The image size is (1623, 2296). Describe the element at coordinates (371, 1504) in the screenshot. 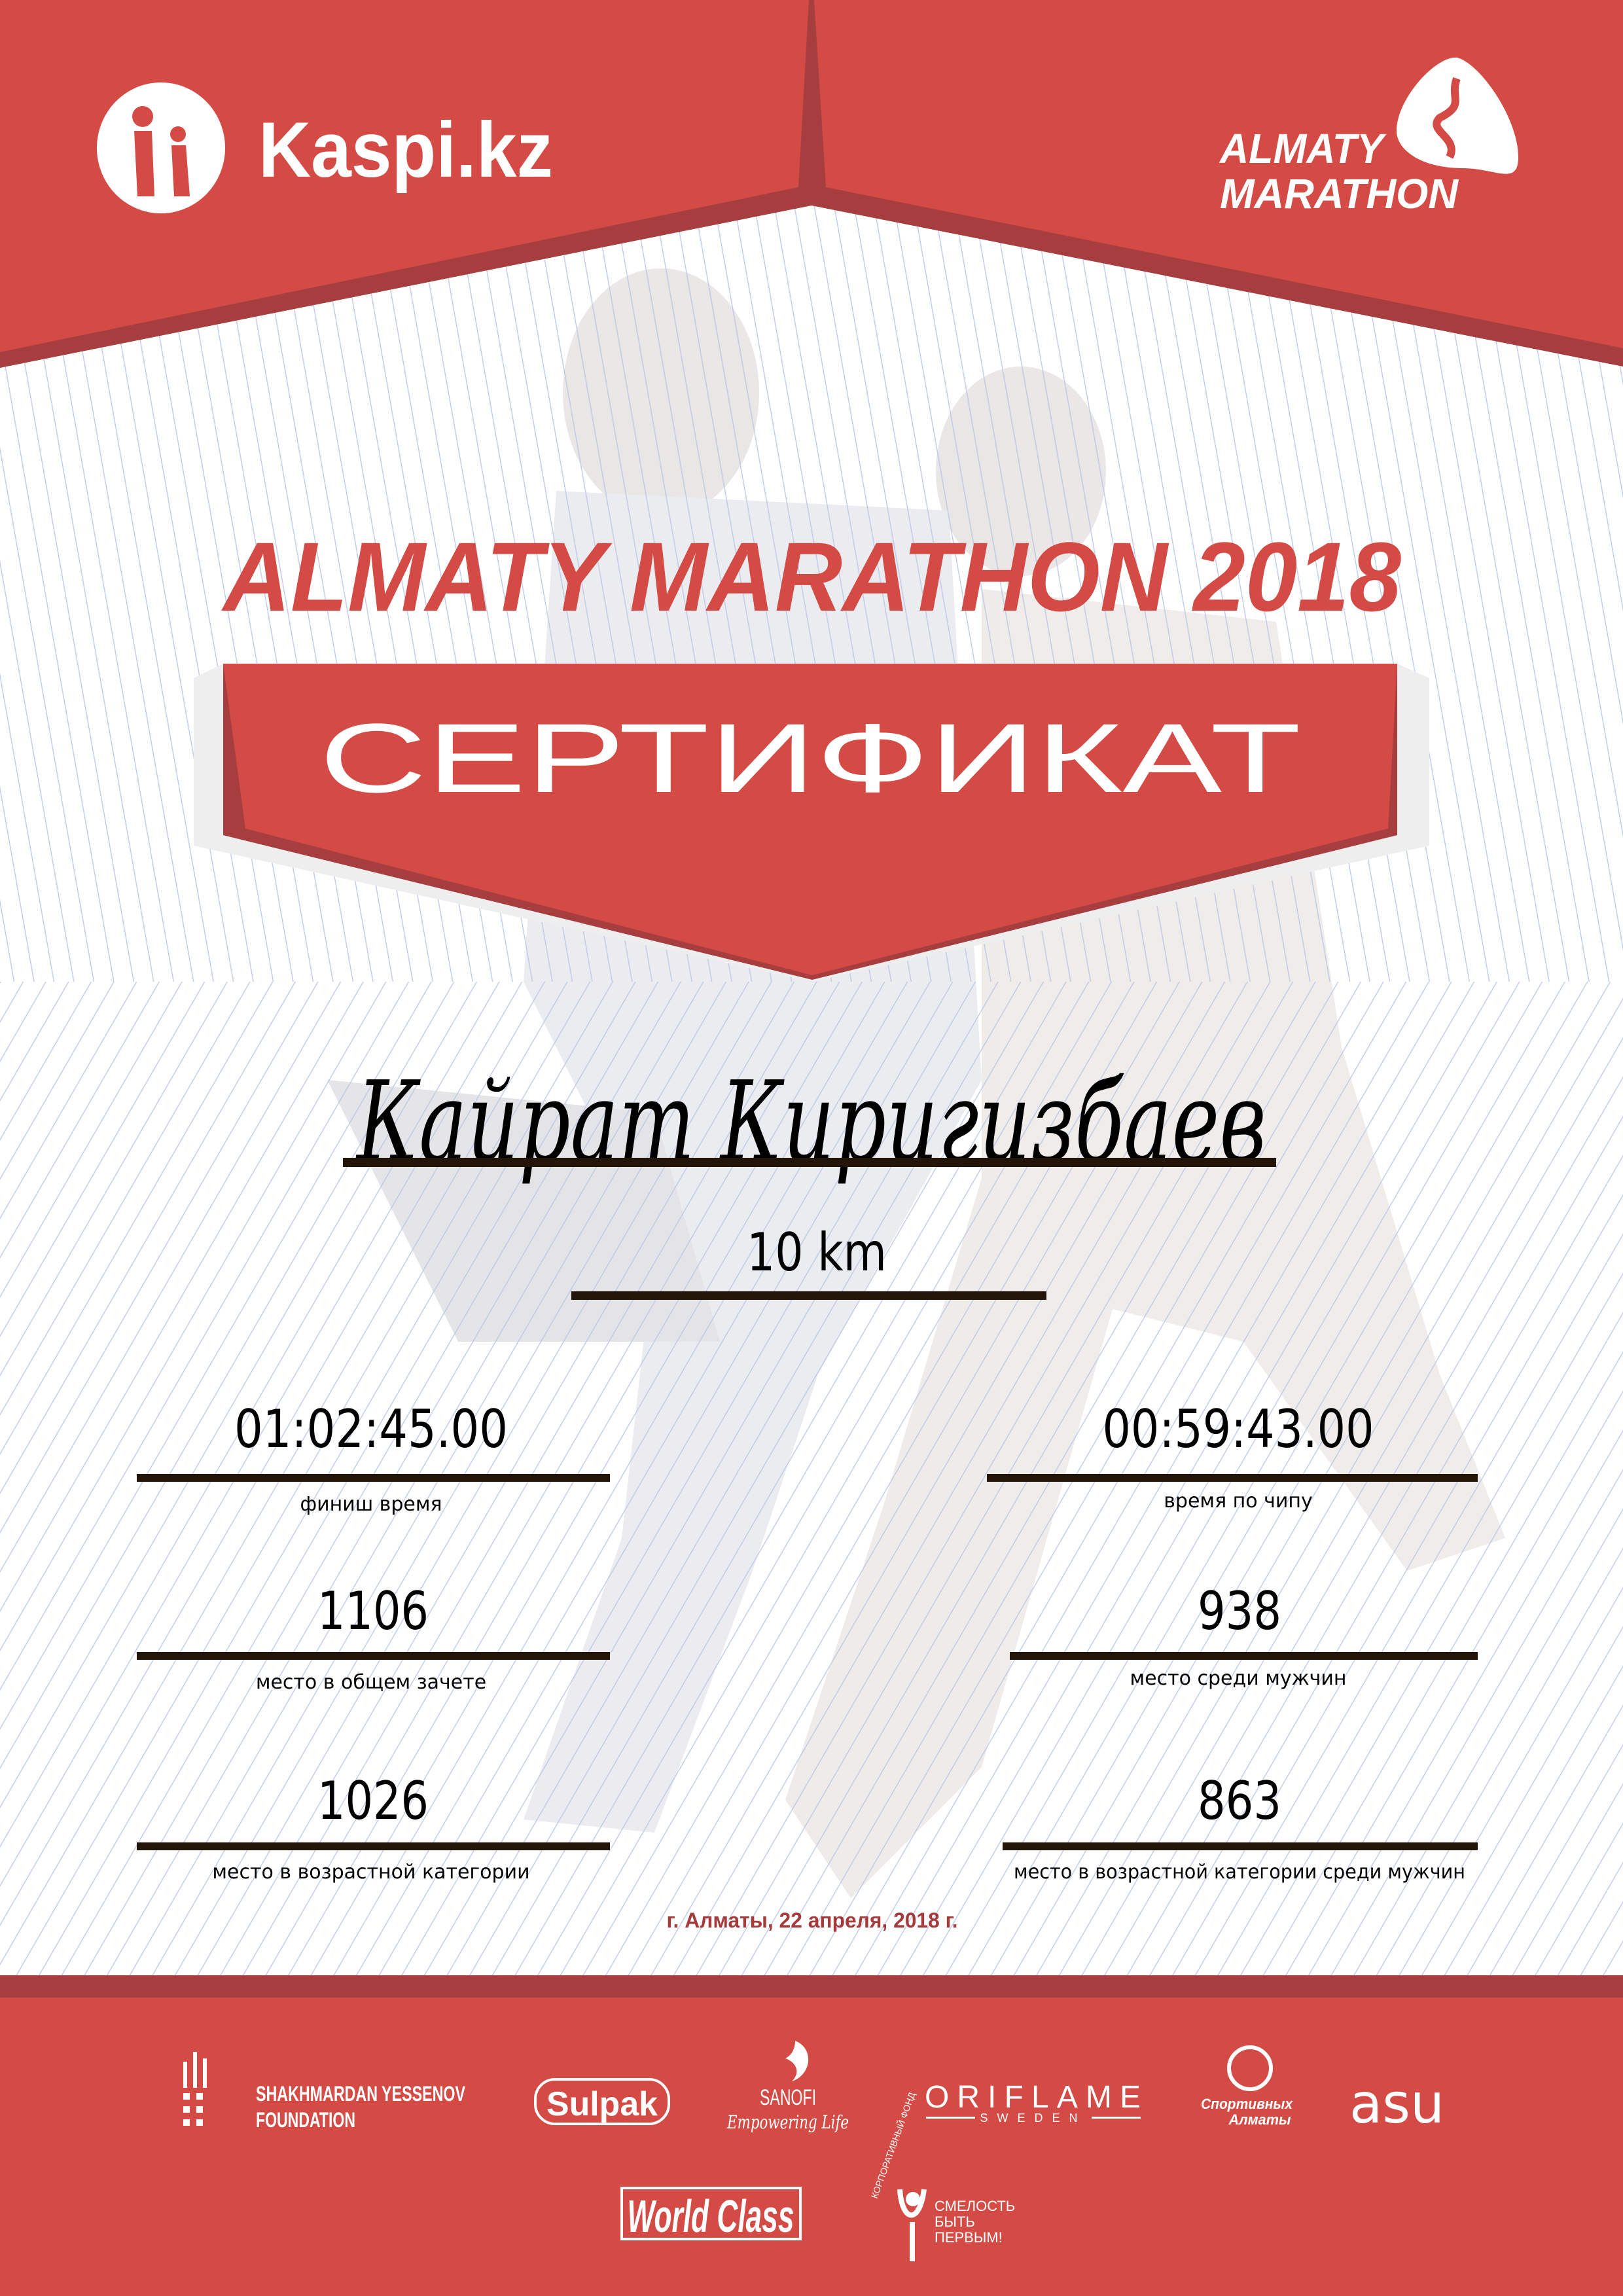

I see `finish-time-label: финиш время` at that location.